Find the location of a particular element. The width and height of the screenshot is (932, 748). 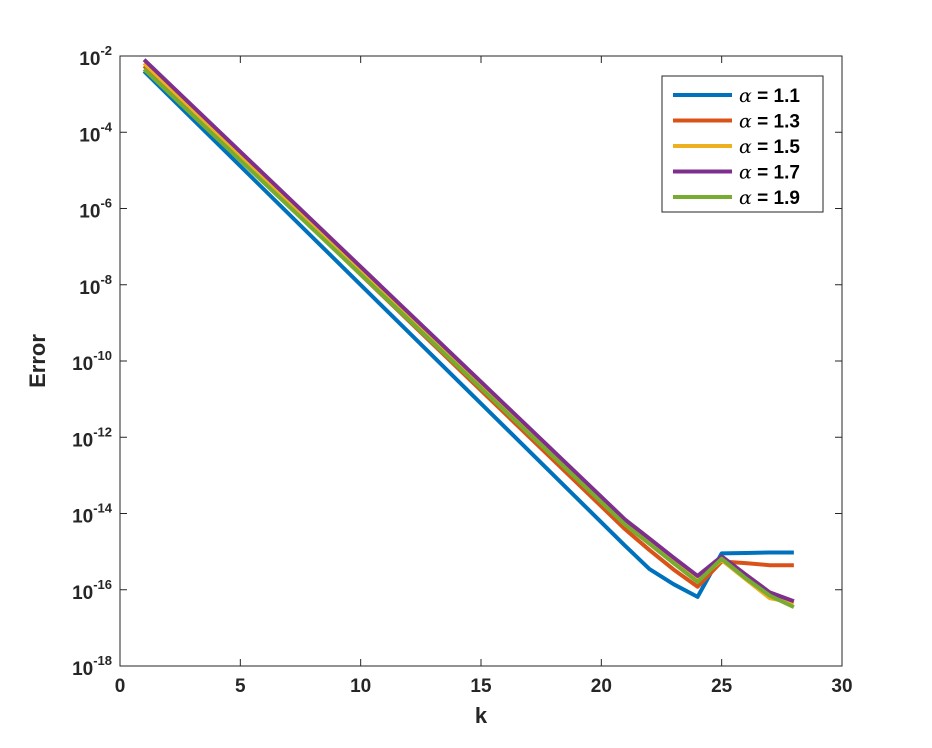

y-tick-label: 10⁻¹⁴ is located at coordinates (92, 514).